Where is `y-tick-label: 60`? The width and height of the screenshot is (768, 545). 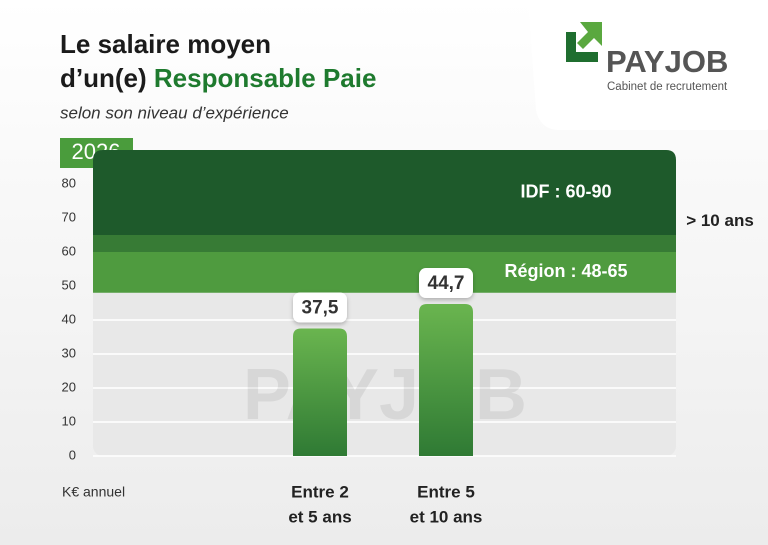 y-tick-label: 60 is located at coordinates (69, 250).